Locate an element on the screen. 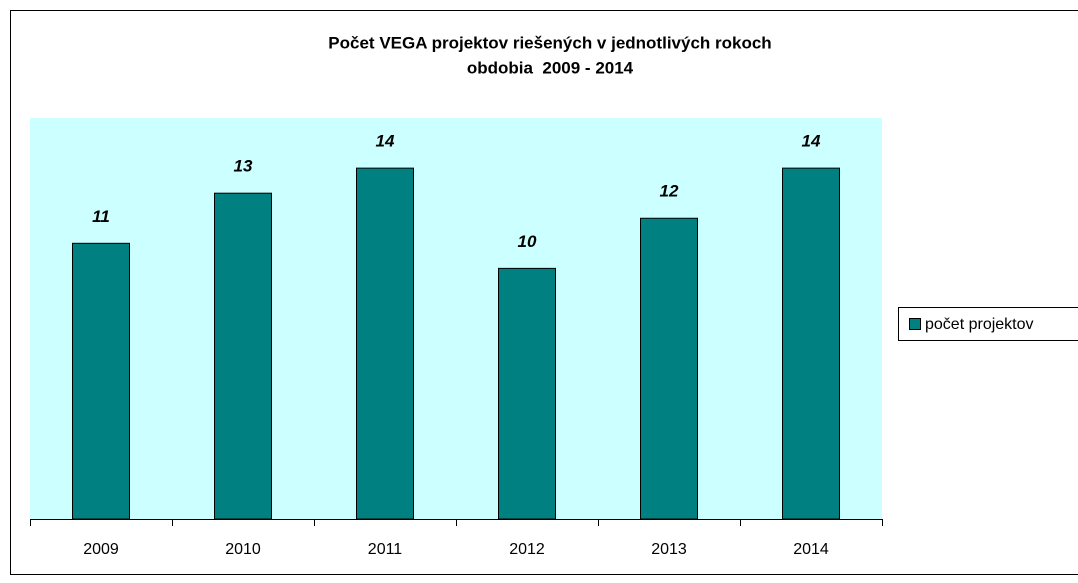  chart-title: obdobia 2009 - 2014 is located at coordinates (550, 67).